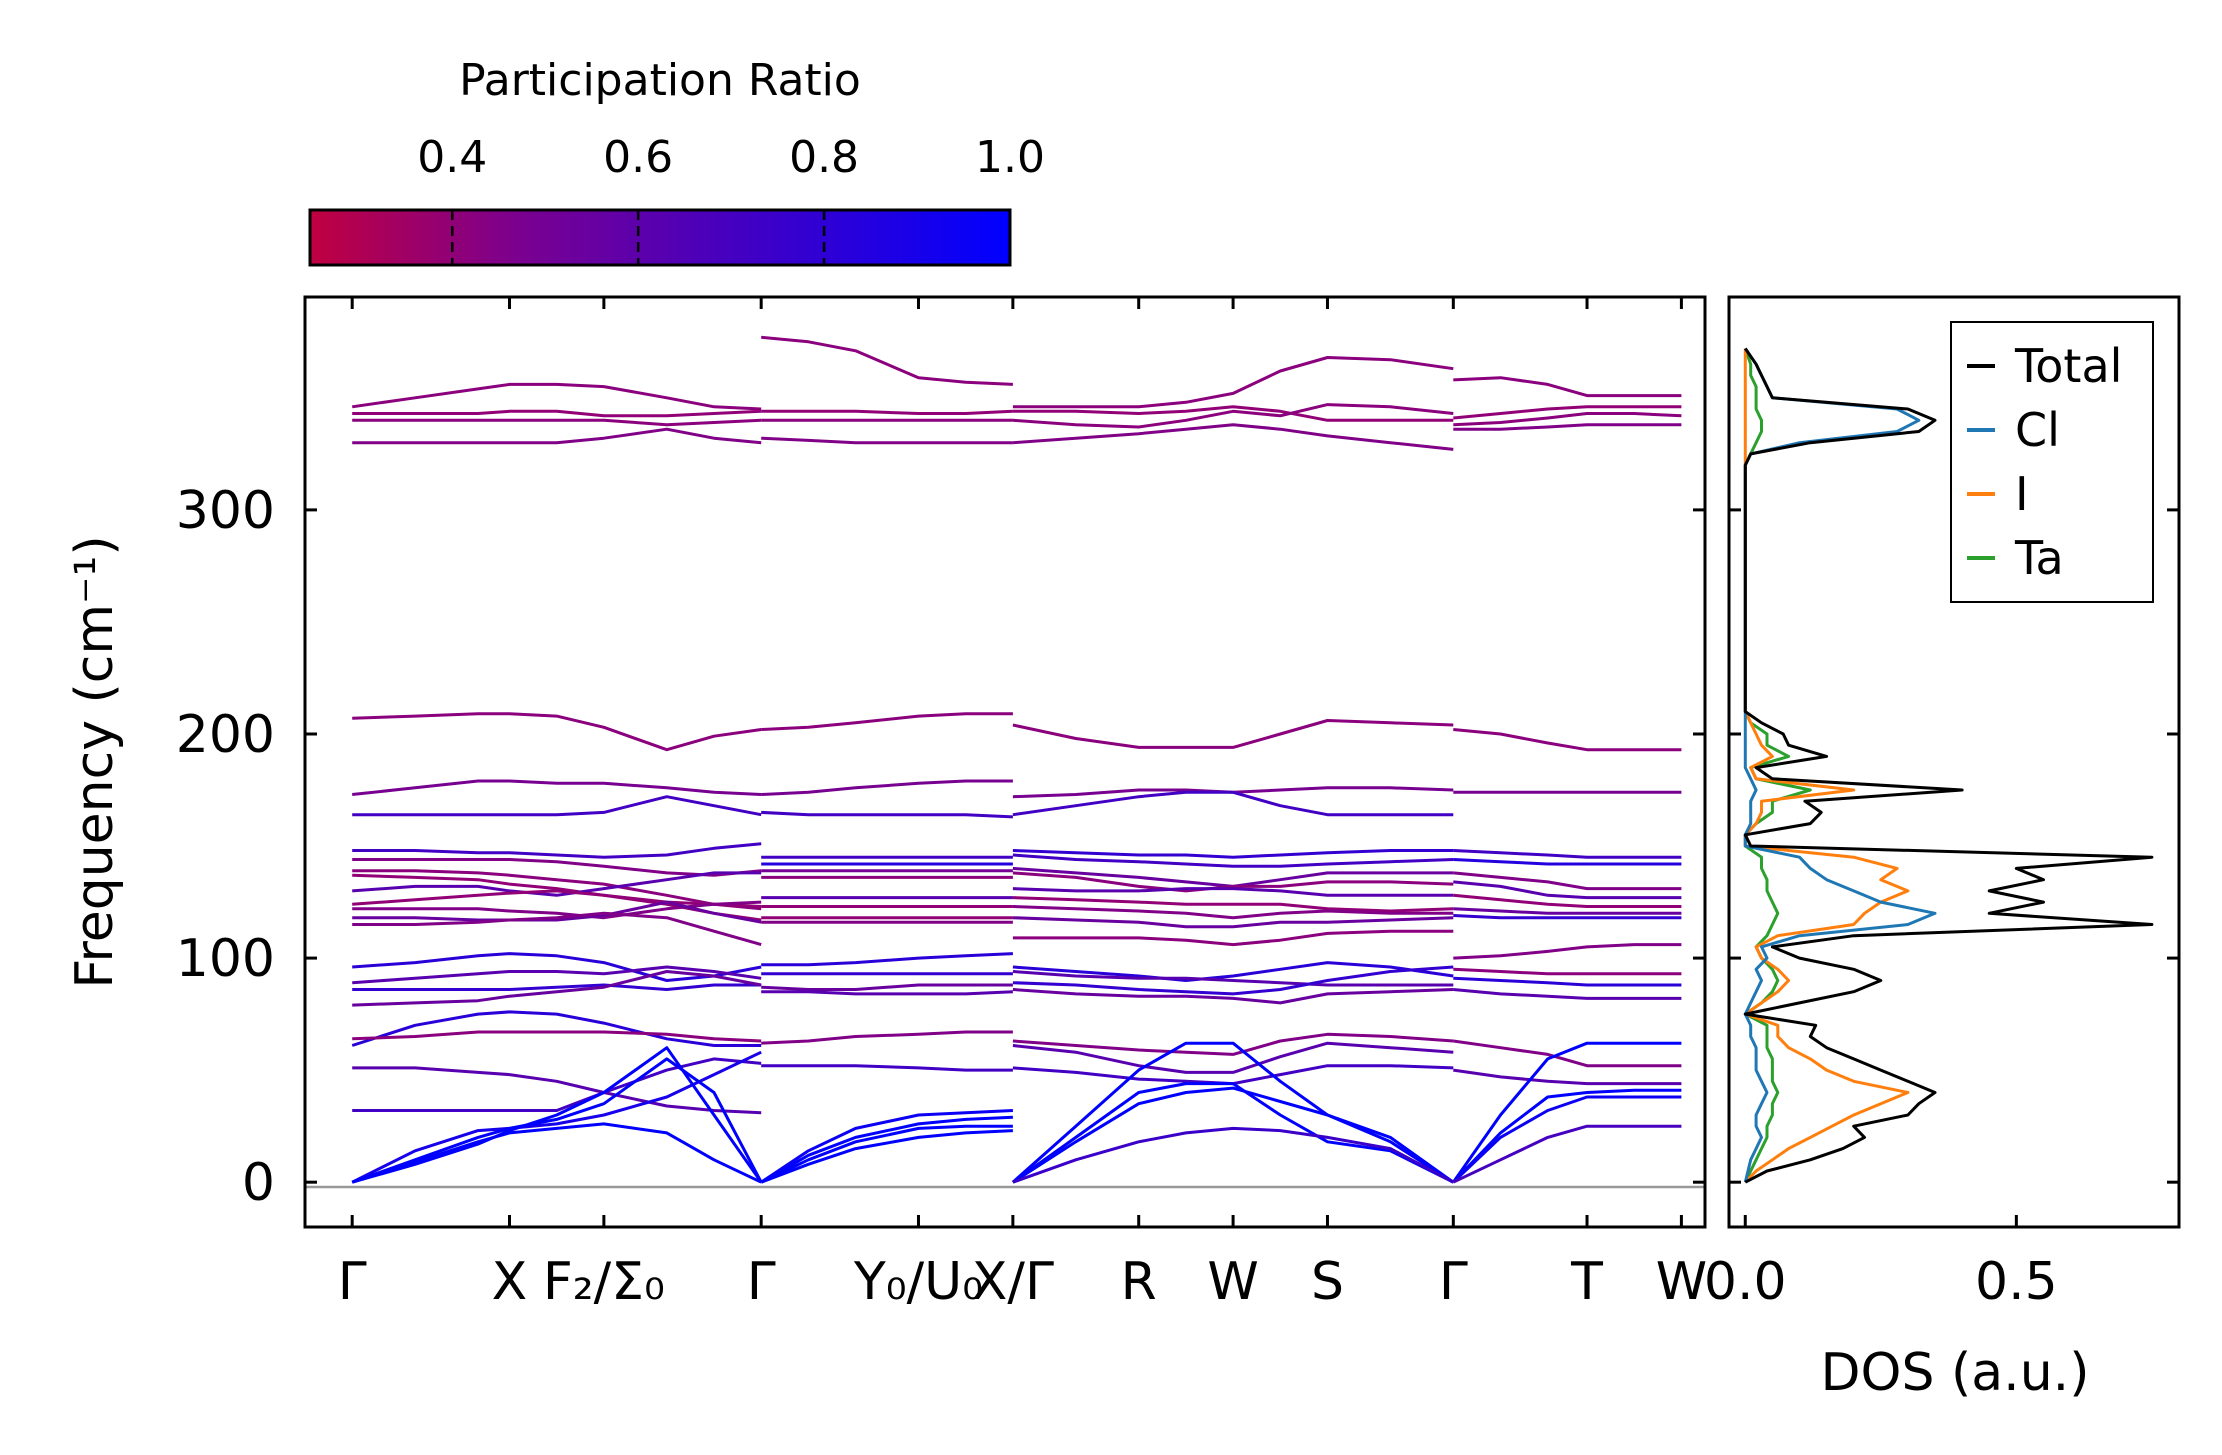 The width and height of the screenshot is (2222, 1455). Describe the element at coordinates (1453, 1282) in the screenshot. I see `high-symmetry-point-label: Γ` at that location.